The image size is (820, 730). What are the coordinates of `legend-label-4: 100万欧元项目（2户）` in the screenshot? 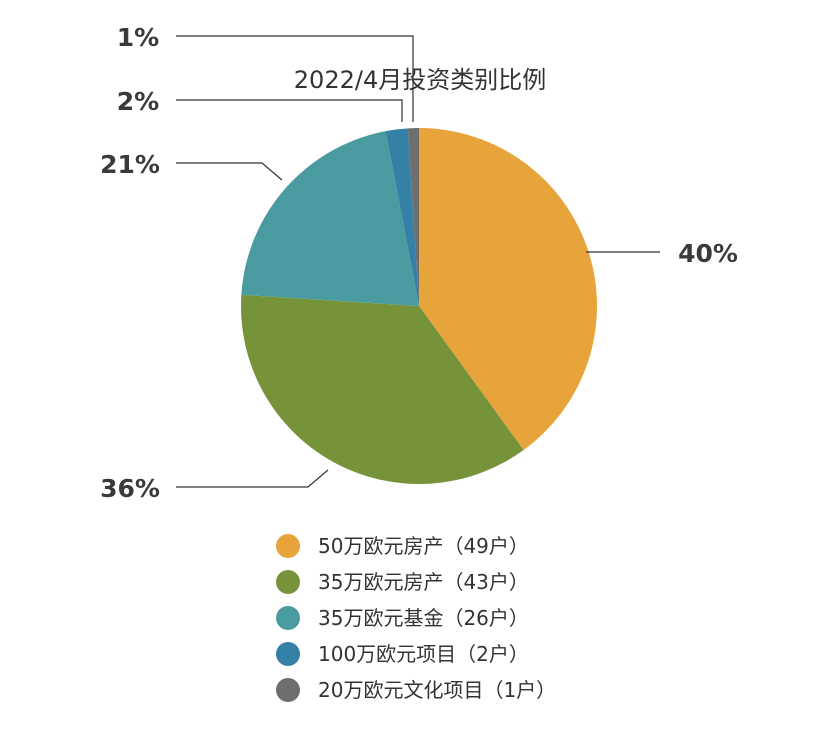 It's located at (423, 654).